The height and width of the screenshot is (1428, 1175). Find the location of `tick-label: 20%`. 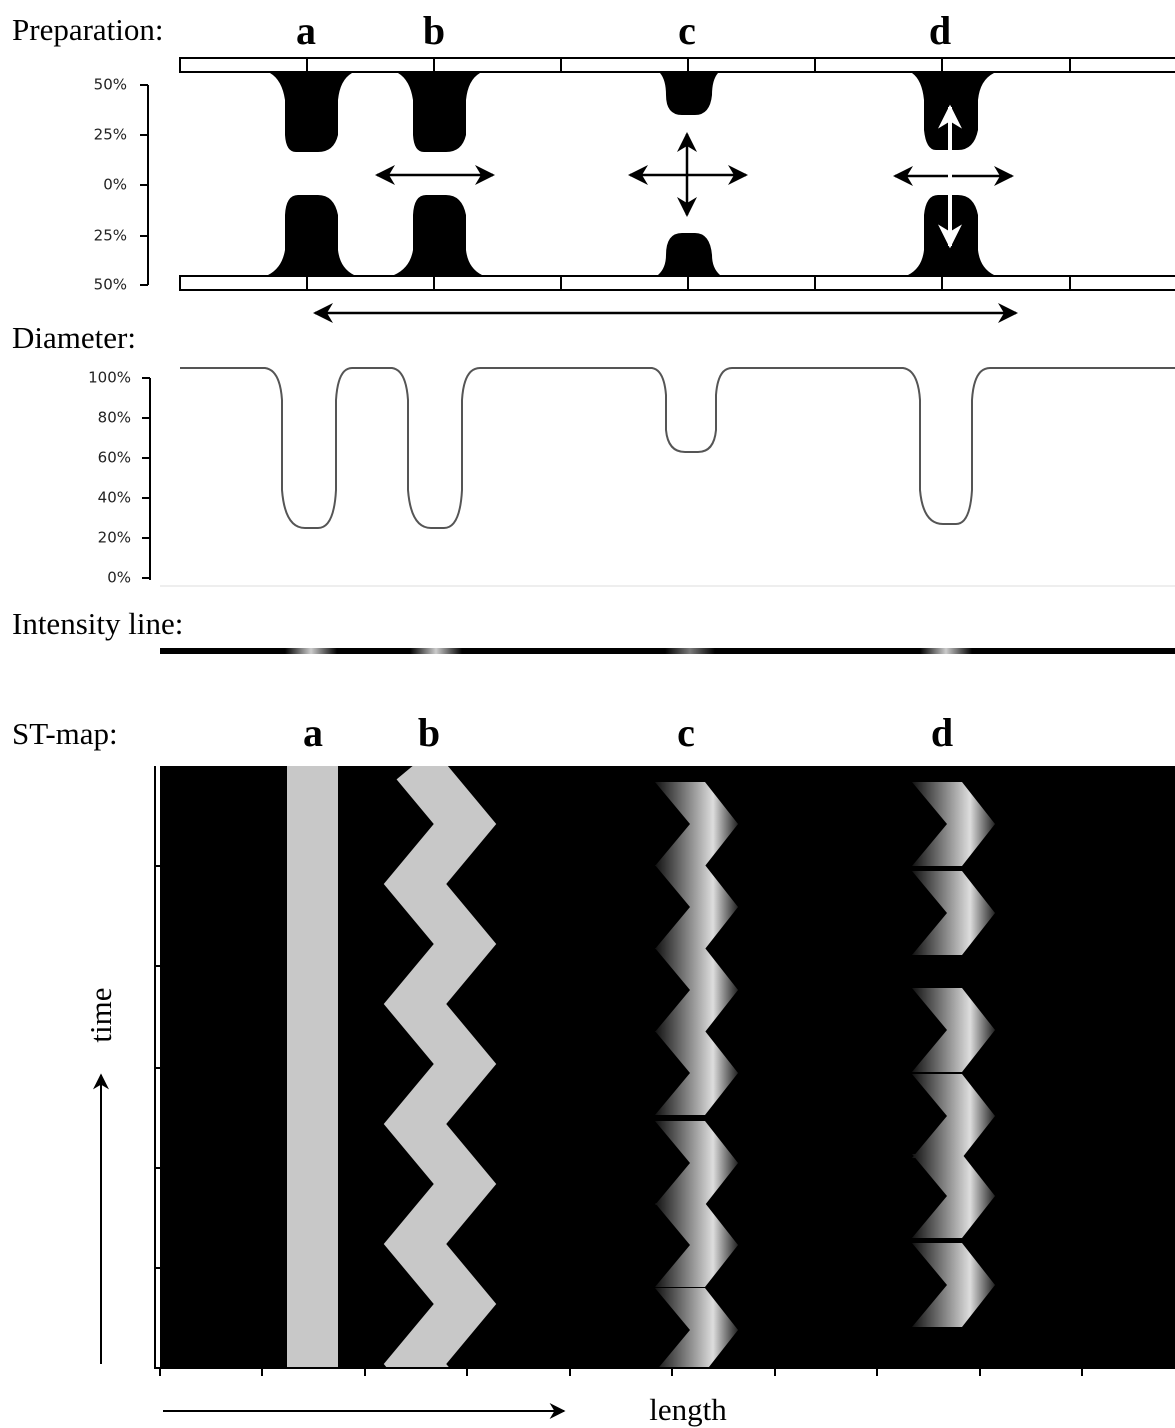

tick-label: 20% is located at coordinates (114, 538).